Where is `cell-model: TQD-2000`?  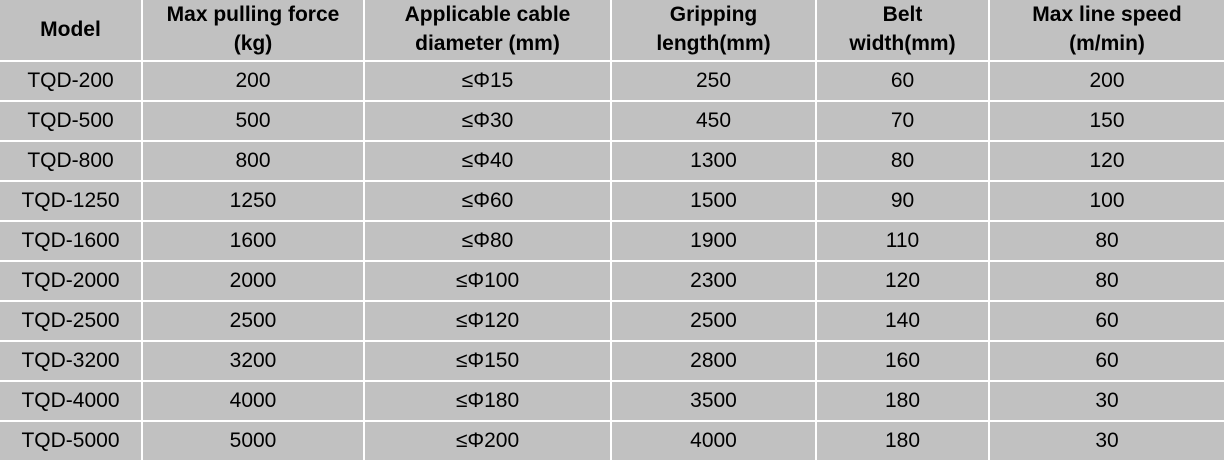 cell-model: TQD-2000 is located at coordinates (71, 282).